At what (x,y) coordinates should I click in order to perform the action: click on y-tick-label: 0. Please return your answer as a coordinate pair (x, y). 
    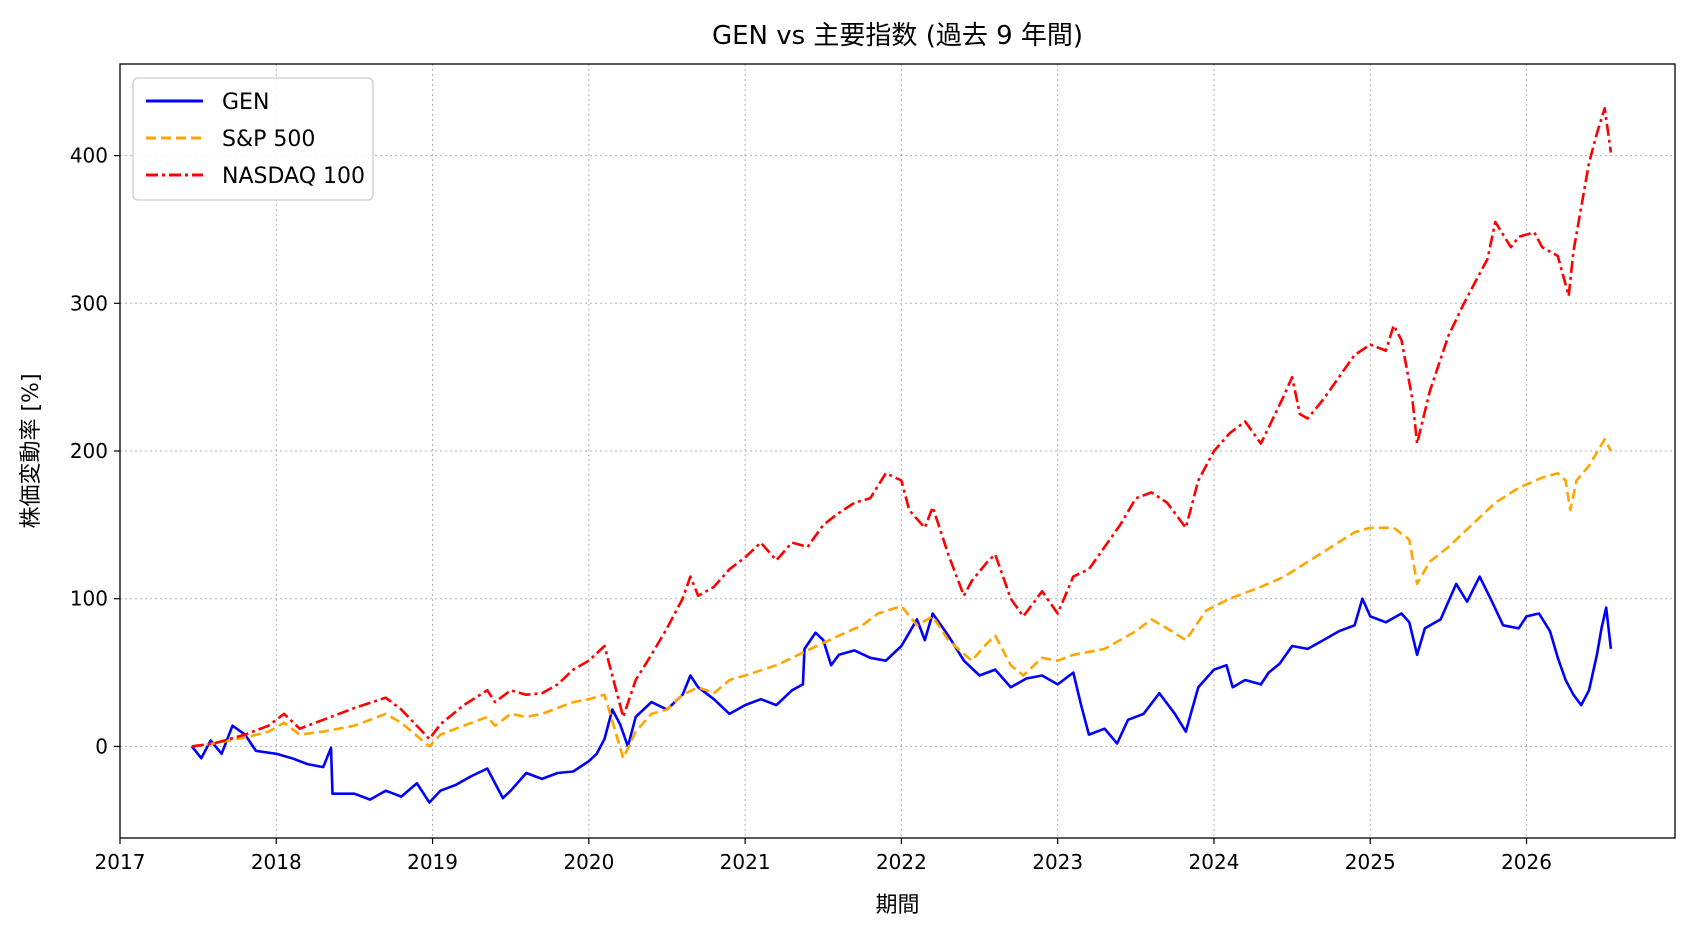
    Looking at the image, I should click on (101, 746).